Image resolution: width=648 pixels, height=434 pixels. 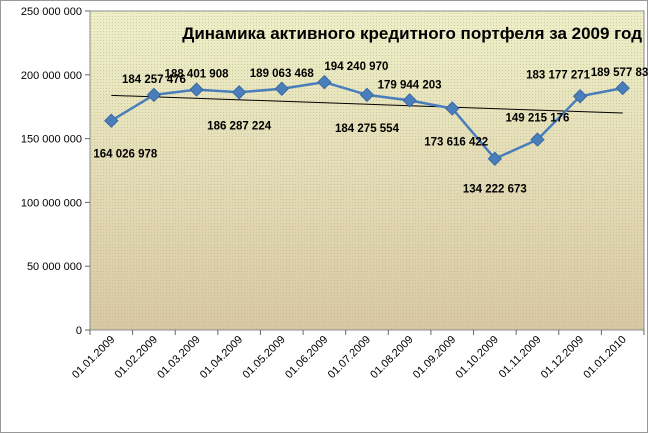 What do you see at coordinates (562, 357) in the screenshot?
I see `x-tick-label: 01.12.2009` at bounding box center [562, 357].